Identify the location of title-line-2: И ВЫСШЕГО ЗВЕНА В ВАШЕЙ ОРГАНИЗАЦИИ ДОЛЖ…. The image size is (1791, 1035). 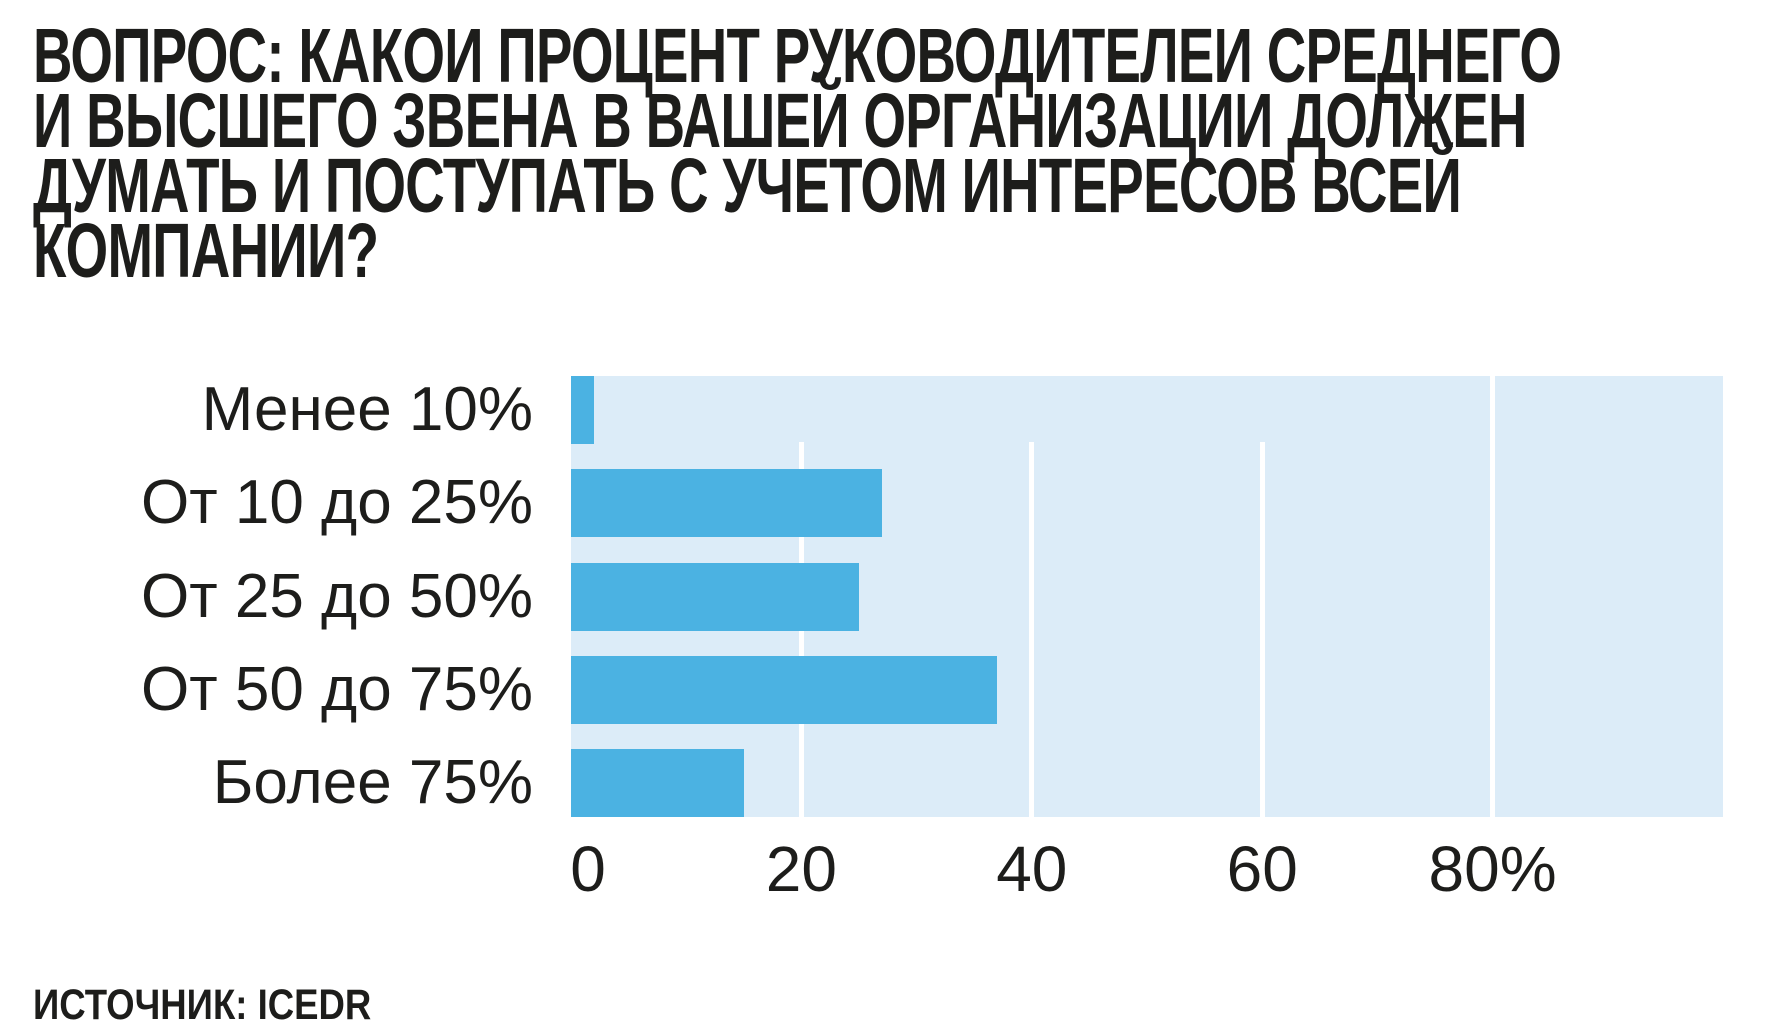
(780, 121).